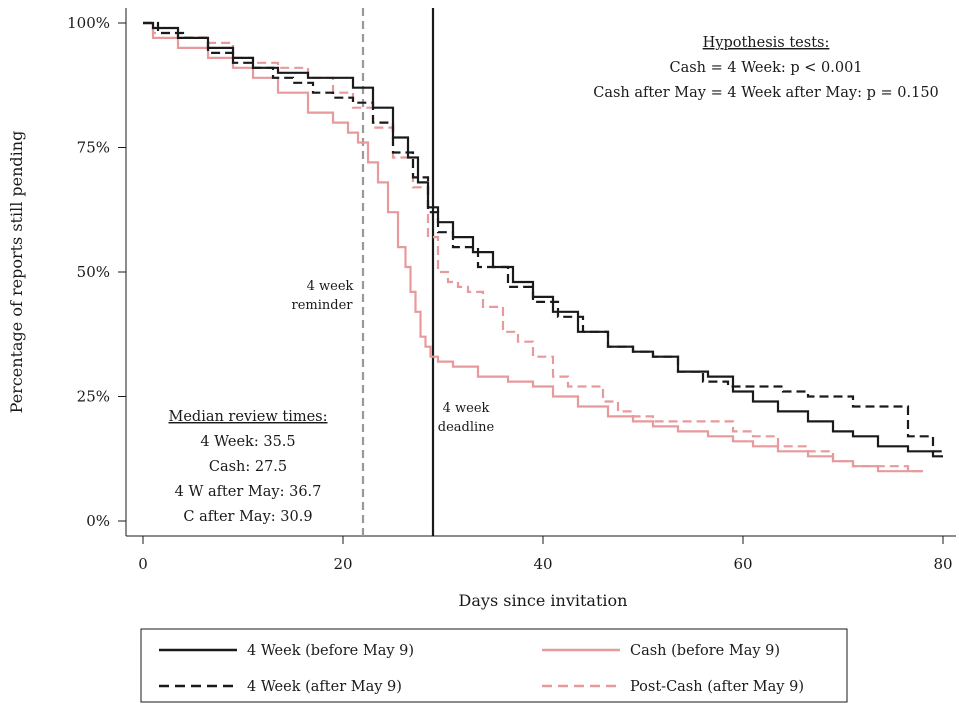 The image size is (959, 704). I want to click on x-axis-title: Days since invitation, so click(543, 600).